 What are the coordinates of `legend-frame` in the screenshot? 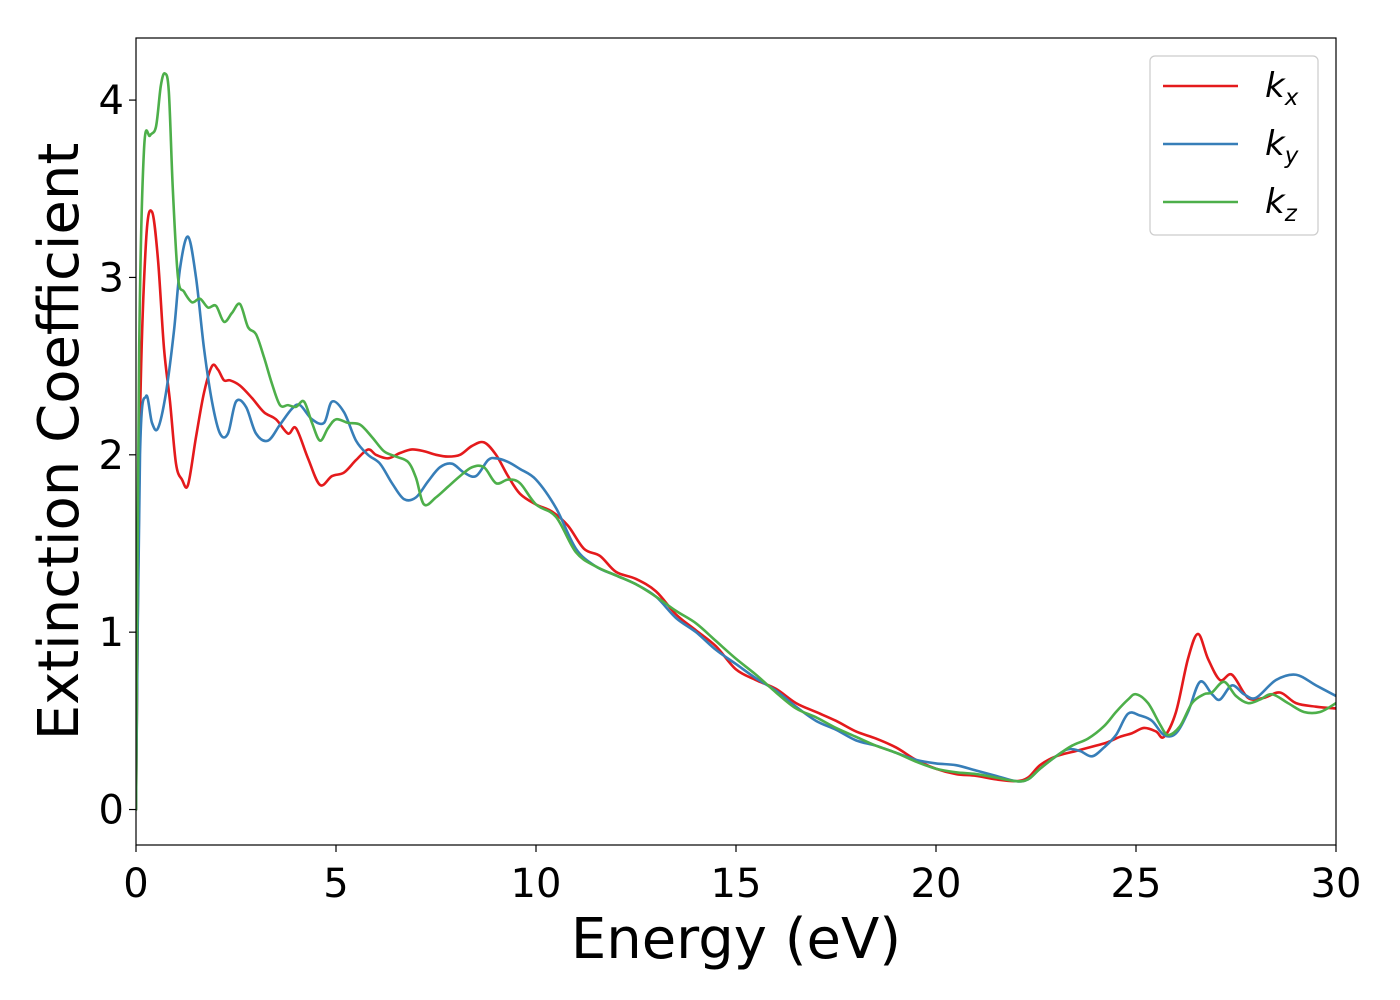 It's located at (1234, 145).